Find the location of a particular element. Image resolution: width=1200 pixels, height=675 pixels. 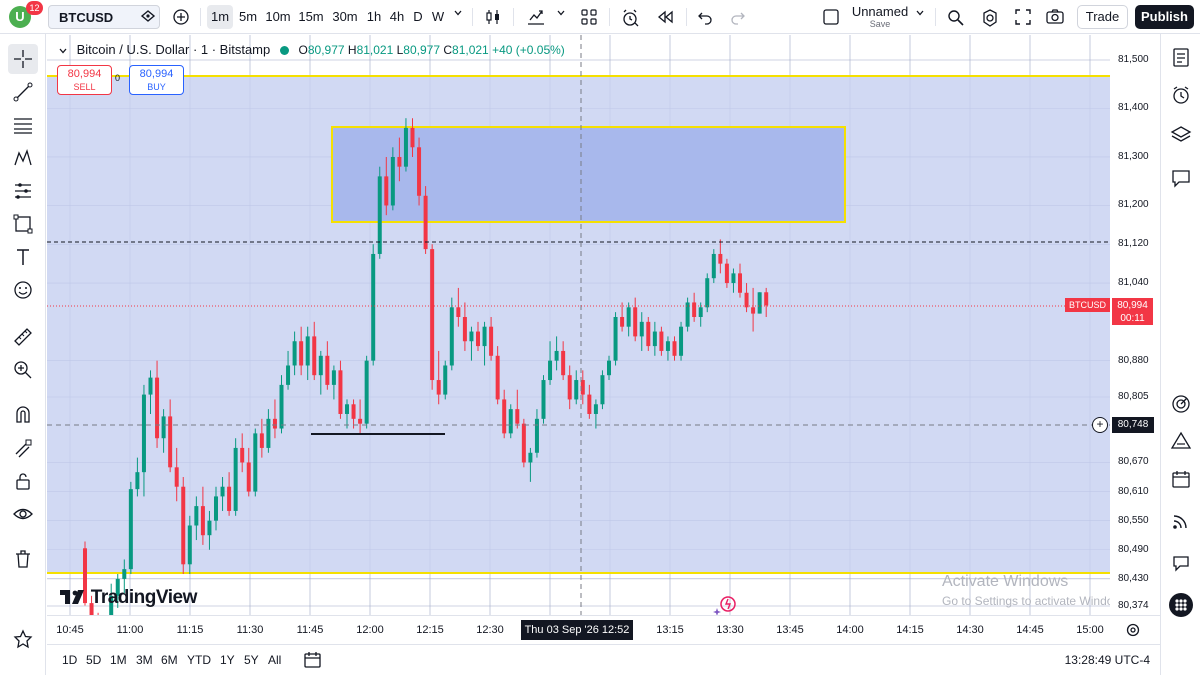

interval-D: D is located at coordinates (418, 16).